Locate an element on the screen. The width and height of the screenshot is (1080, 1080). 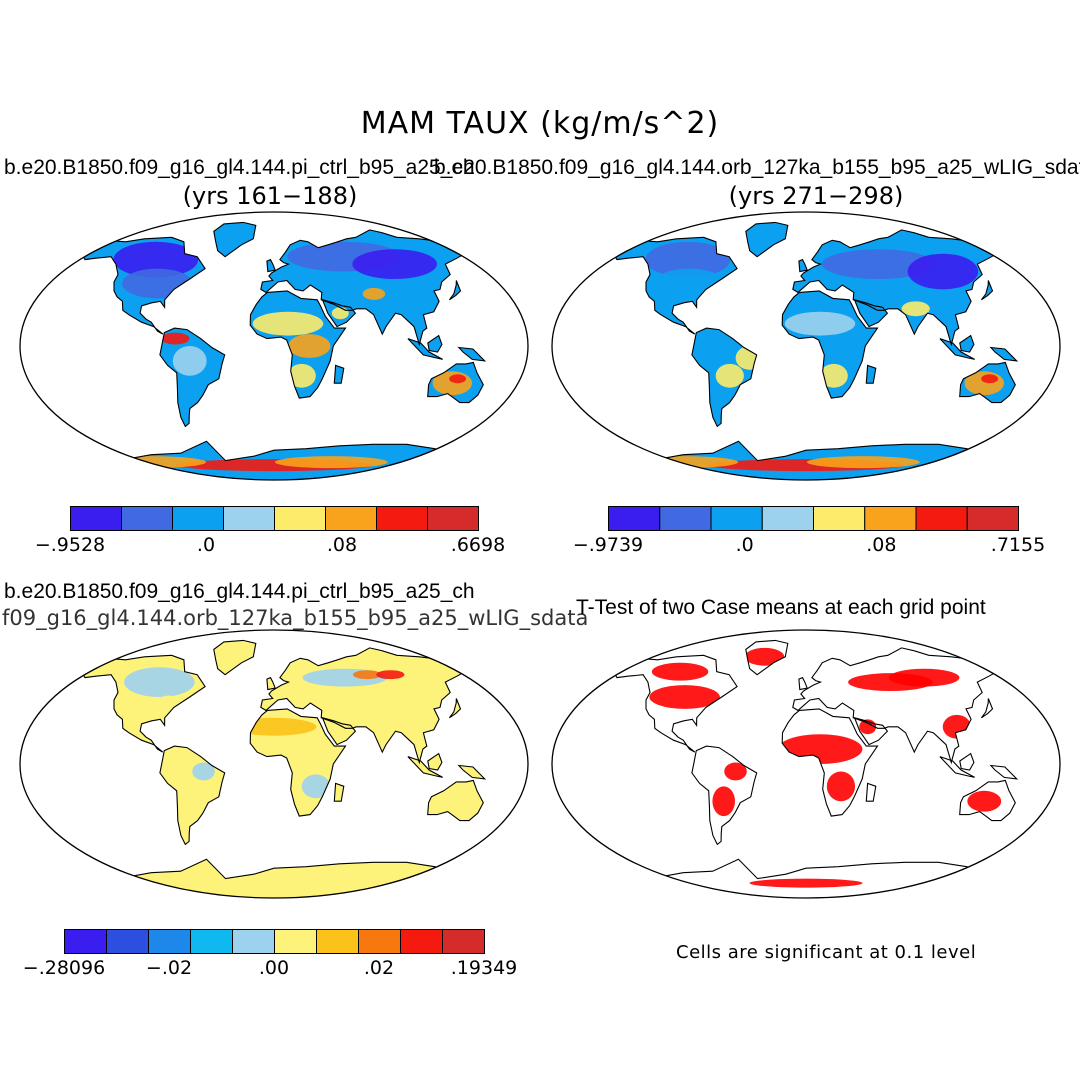
coastline-new-guinea is located at coordinates (1004, 354).